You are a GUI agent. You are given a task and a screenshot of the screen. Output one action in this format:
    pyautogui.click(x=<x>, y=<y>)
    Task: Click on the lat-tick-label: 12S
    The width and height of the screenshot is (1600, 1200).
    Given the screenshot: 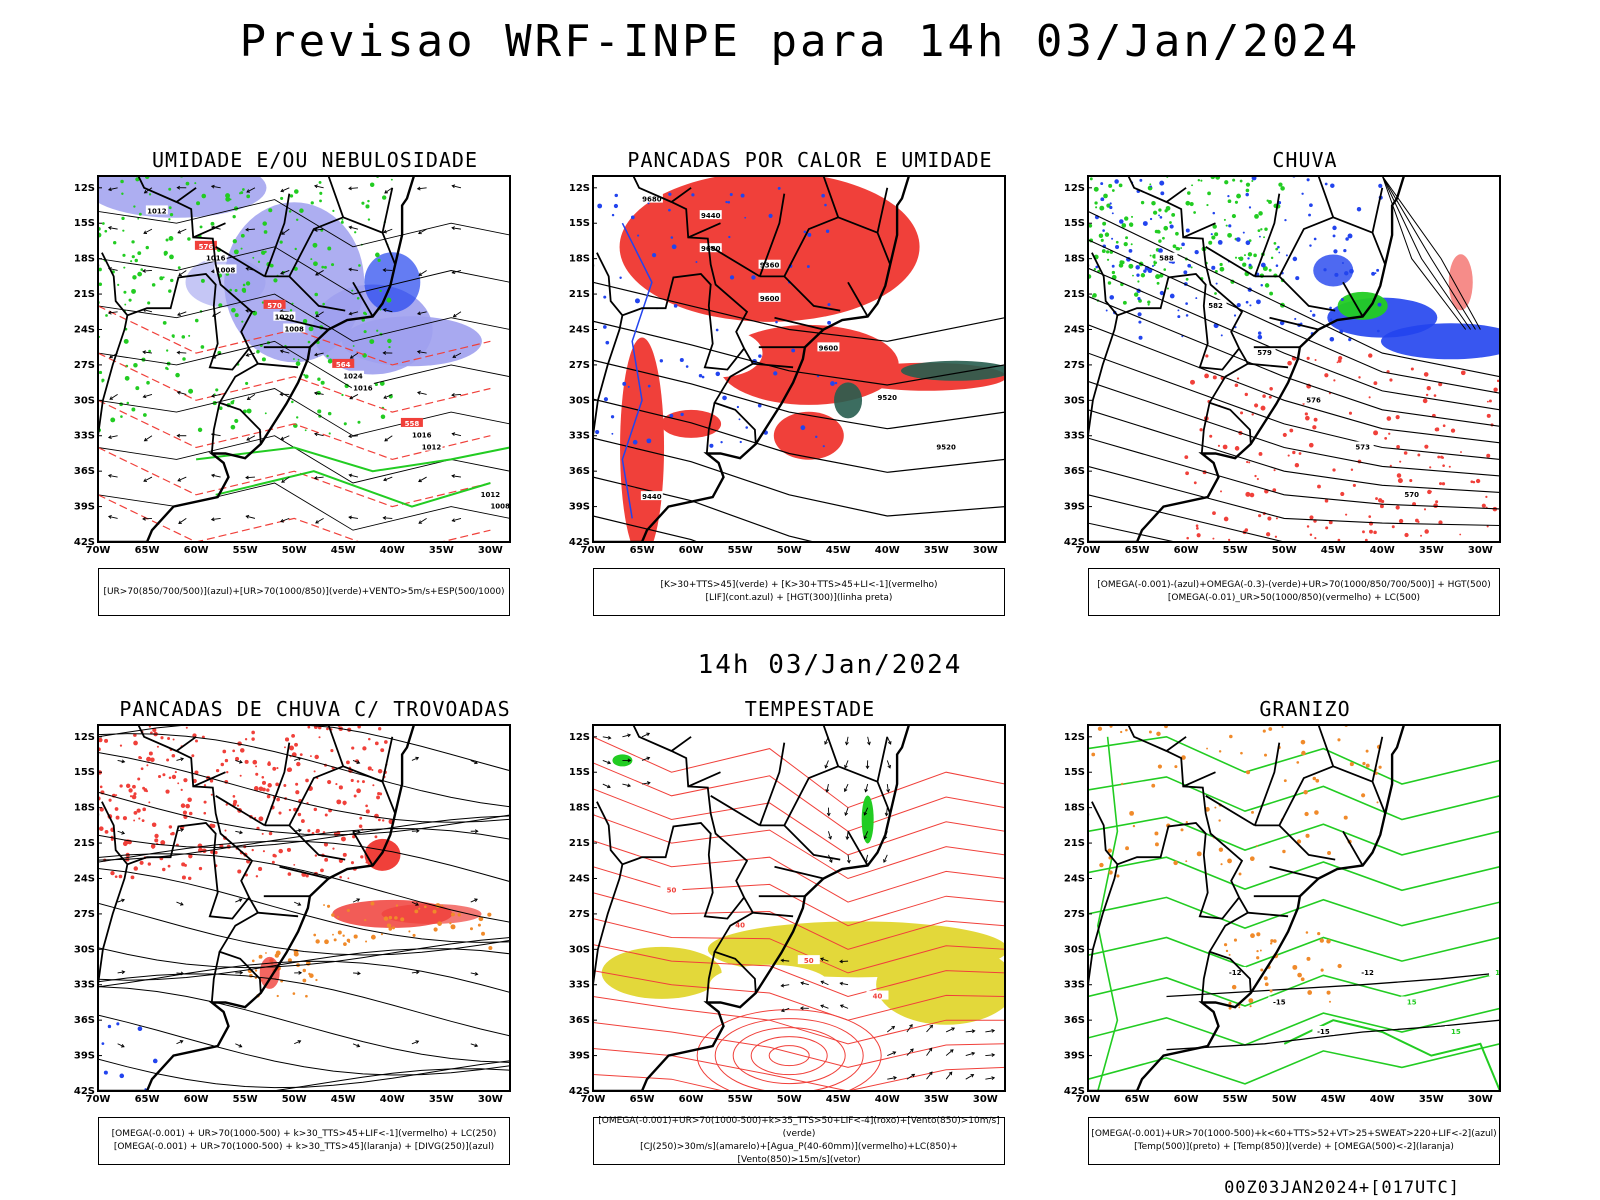 What is the action you would take?
    pyautogui.click(x=84, y=188)
    